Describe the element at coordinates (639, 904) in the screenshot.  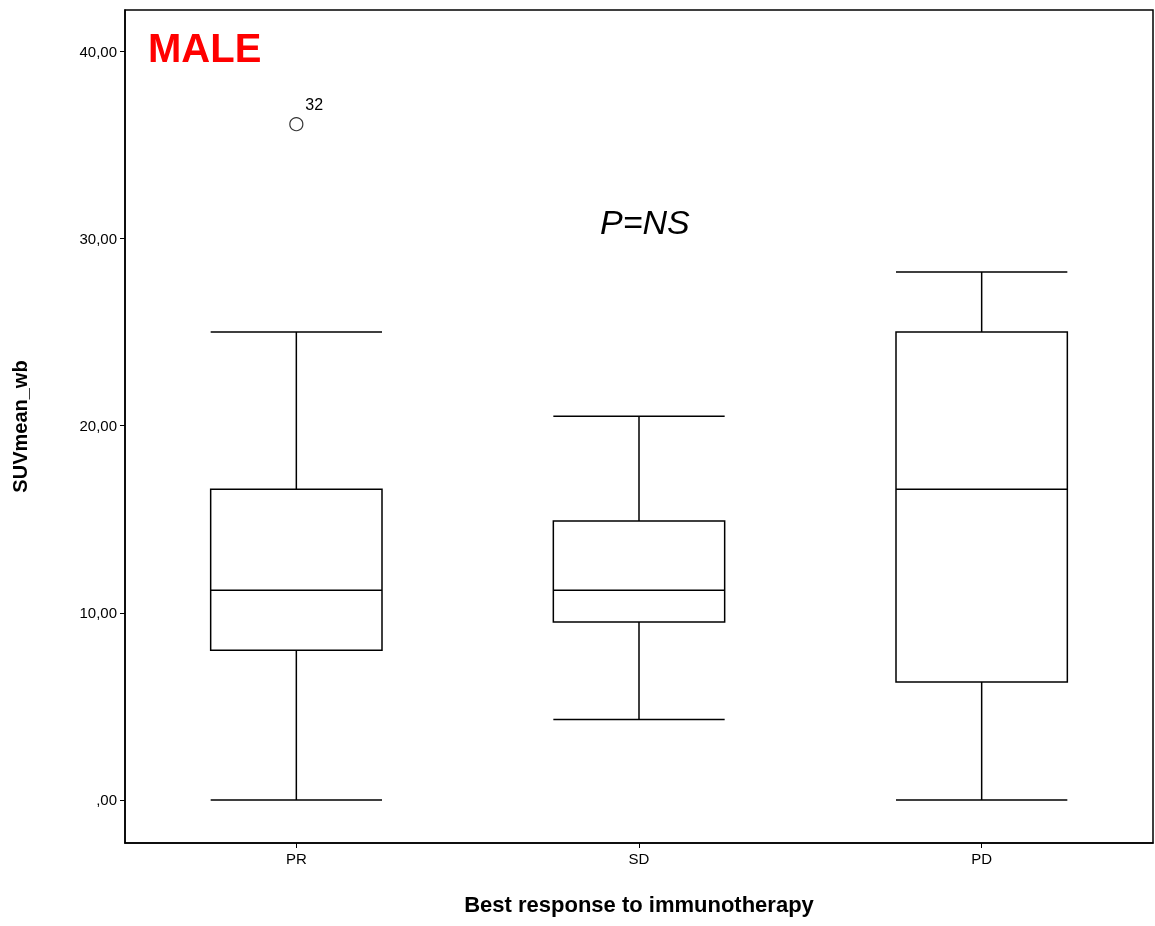
I see `x-axis-title: Best response to immunotherapy` at that location.